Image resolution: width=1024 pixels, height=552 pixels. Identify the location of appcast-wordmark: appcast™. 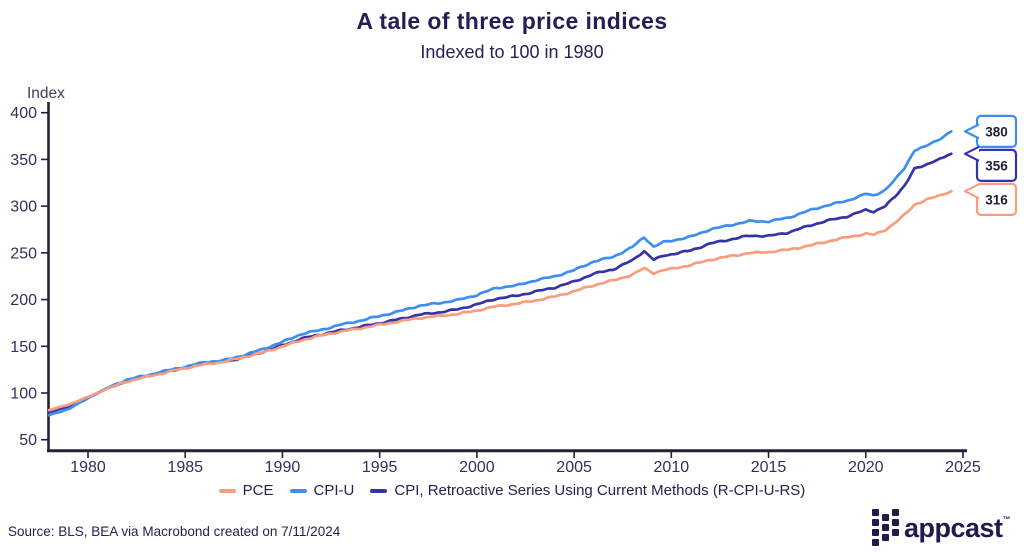
(957, 528).